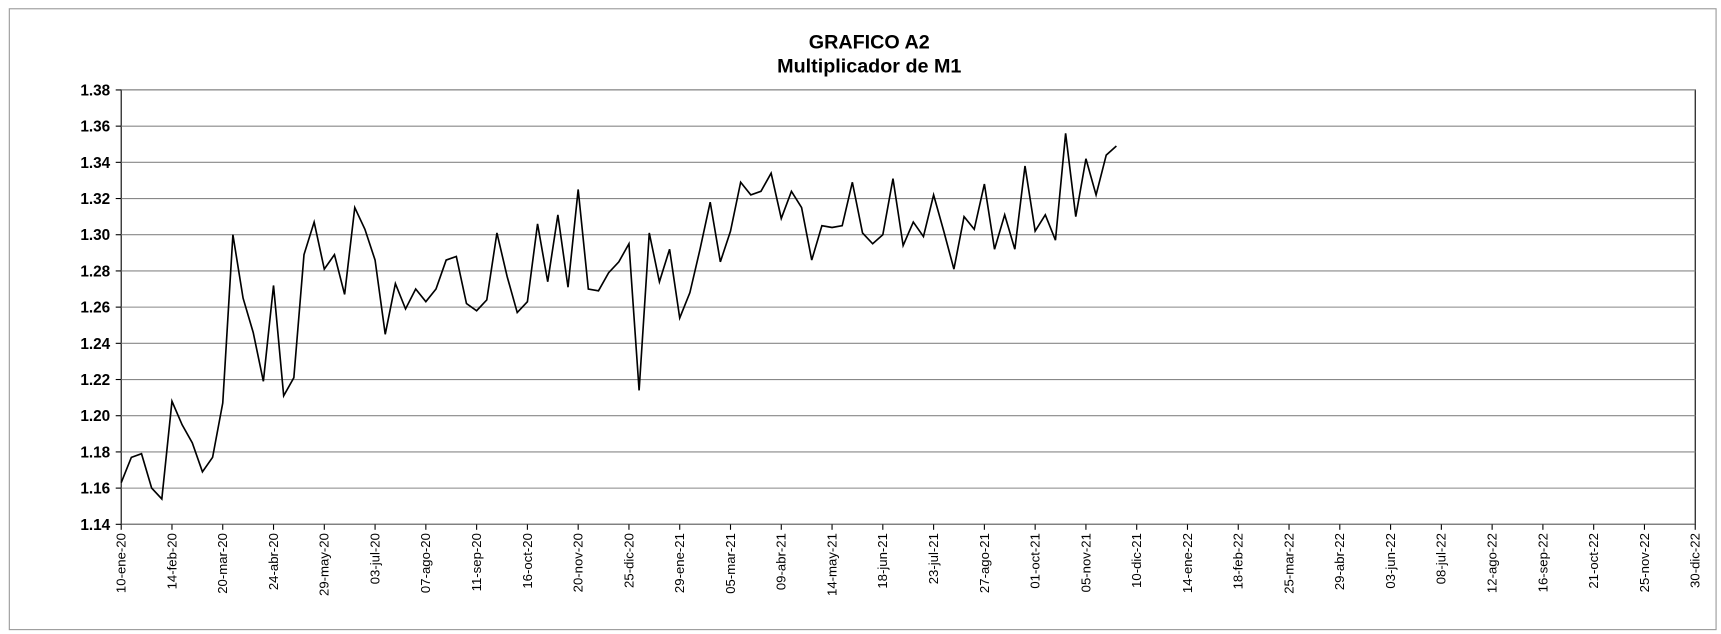  Describe the element at coordinates (628, 560) in the screenshot. I see `x-tick-label: 25-dic-20` at that location.